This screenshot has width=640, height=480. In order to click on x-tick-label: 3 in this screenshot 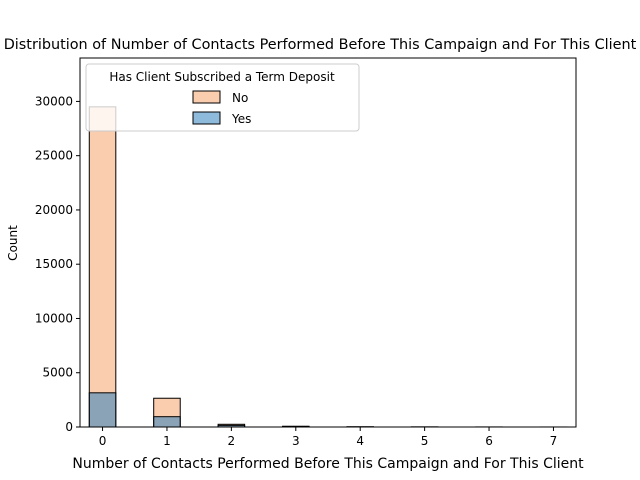, I will do `click(296, 441)`.